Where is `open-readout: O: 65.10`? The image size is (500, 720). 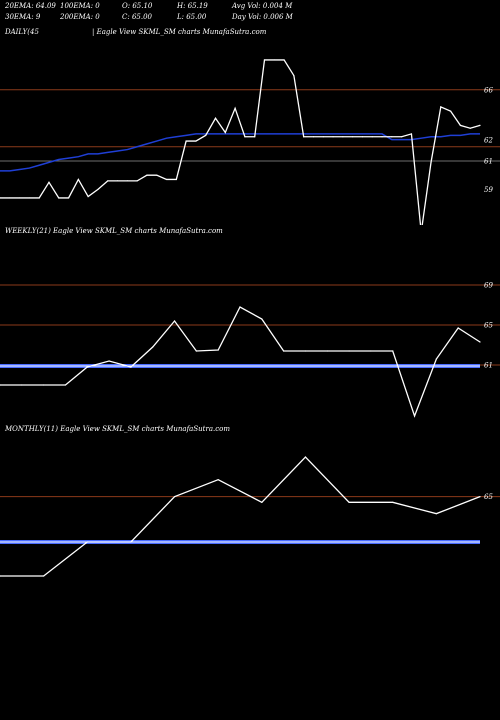
open-readout: O: 65.10 is located at coordinates (137, 6).